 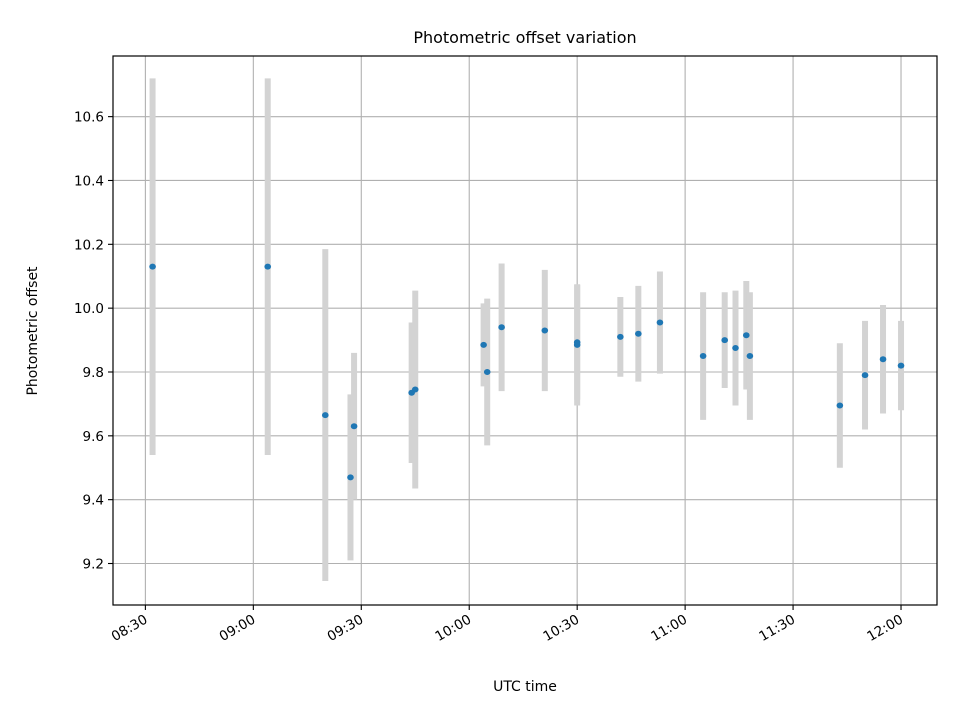 What do you see at coordinates (525, 687) in the screenshot?
I see `x-axis-label: UTC time` at bounding box center [525, 687].